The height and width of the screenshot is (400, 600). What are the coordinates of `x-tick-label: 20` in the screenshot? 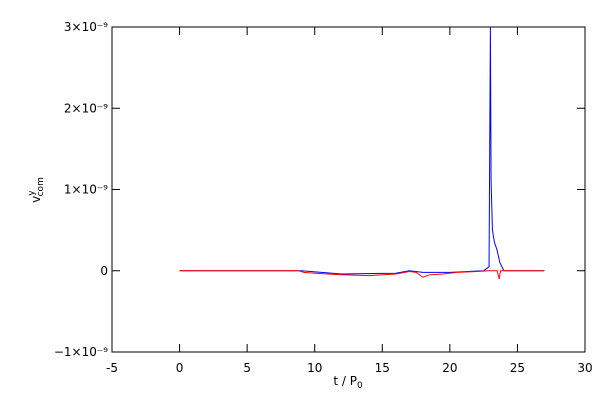 It's located at (449, 368).